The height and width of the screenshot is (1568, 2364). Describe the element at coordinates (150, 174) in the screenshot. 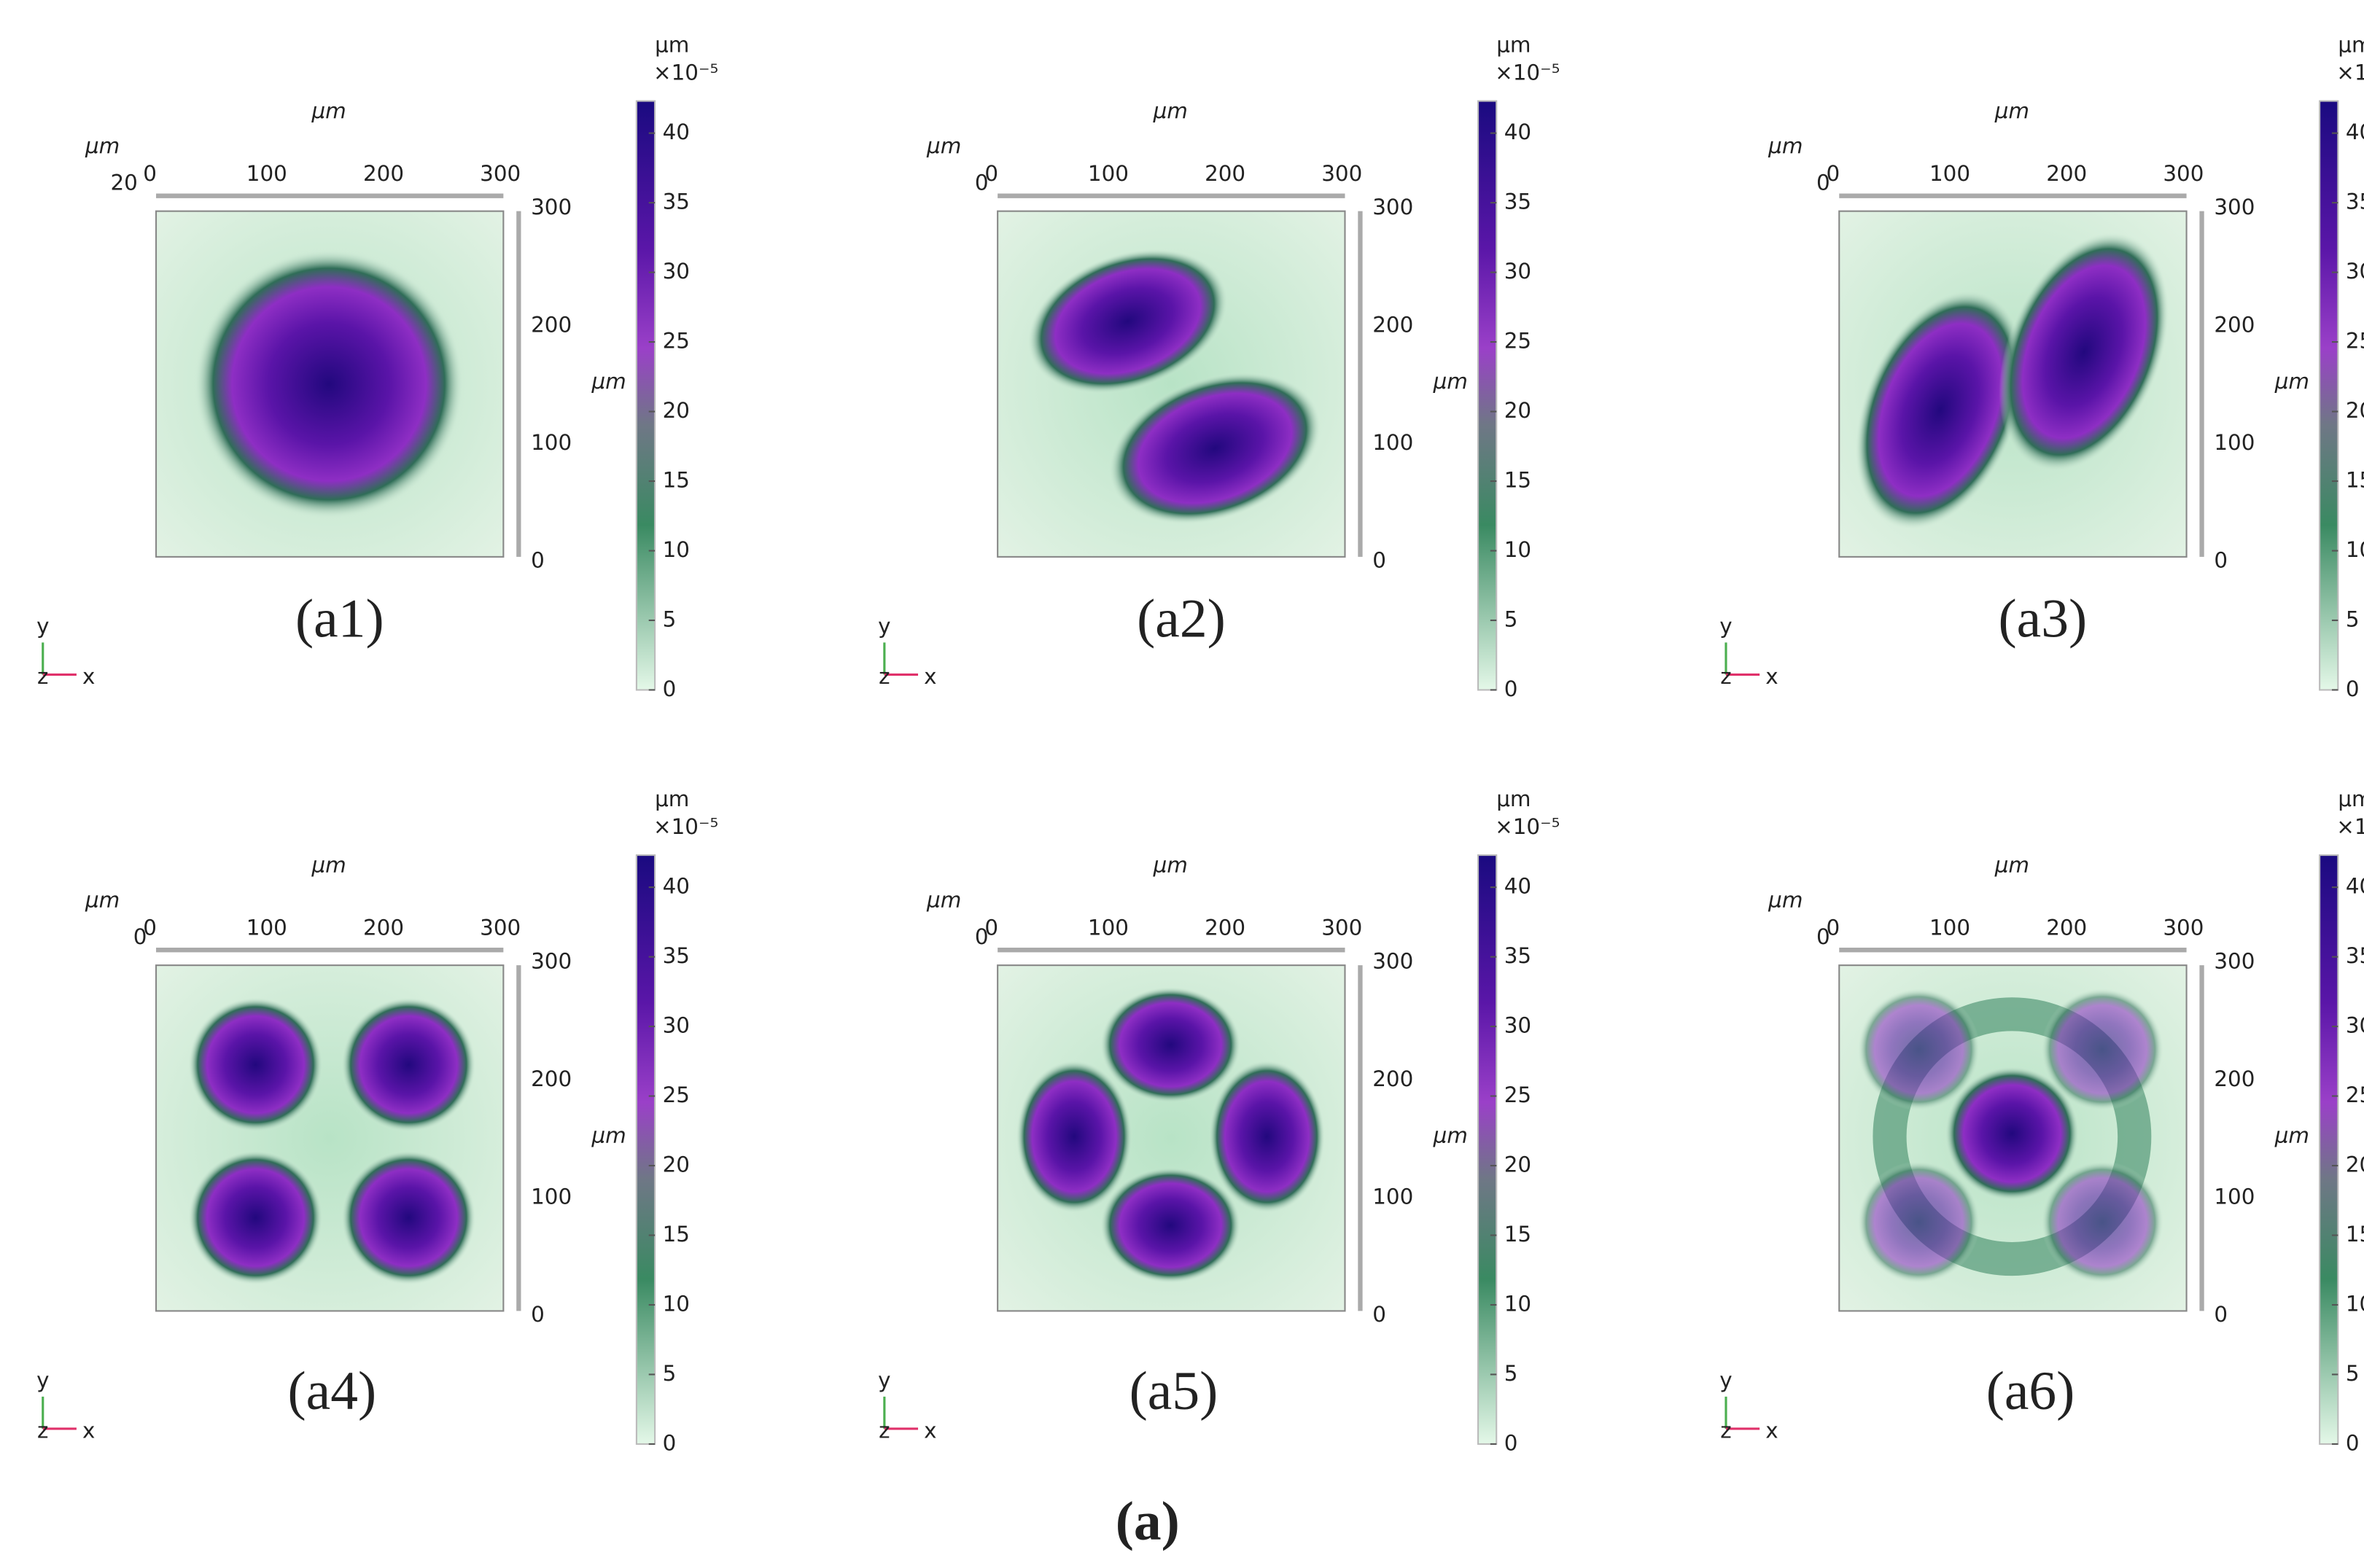

I see `x-tick-label: 0` at that location.